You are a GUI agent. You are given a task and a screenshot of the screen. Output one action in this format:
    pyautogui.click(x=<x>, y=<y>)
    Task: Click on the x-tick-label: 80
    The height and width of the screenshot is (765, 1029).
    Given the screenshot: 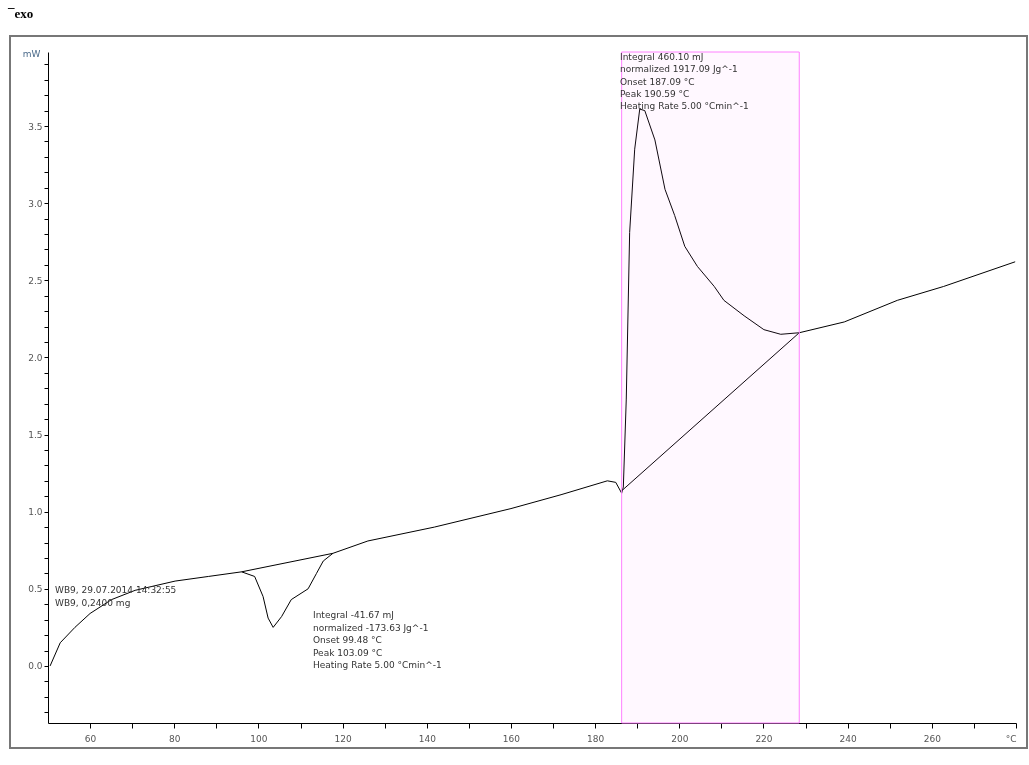 What is the action you would take?
    pyautogui.click(x=175, y=738)
    